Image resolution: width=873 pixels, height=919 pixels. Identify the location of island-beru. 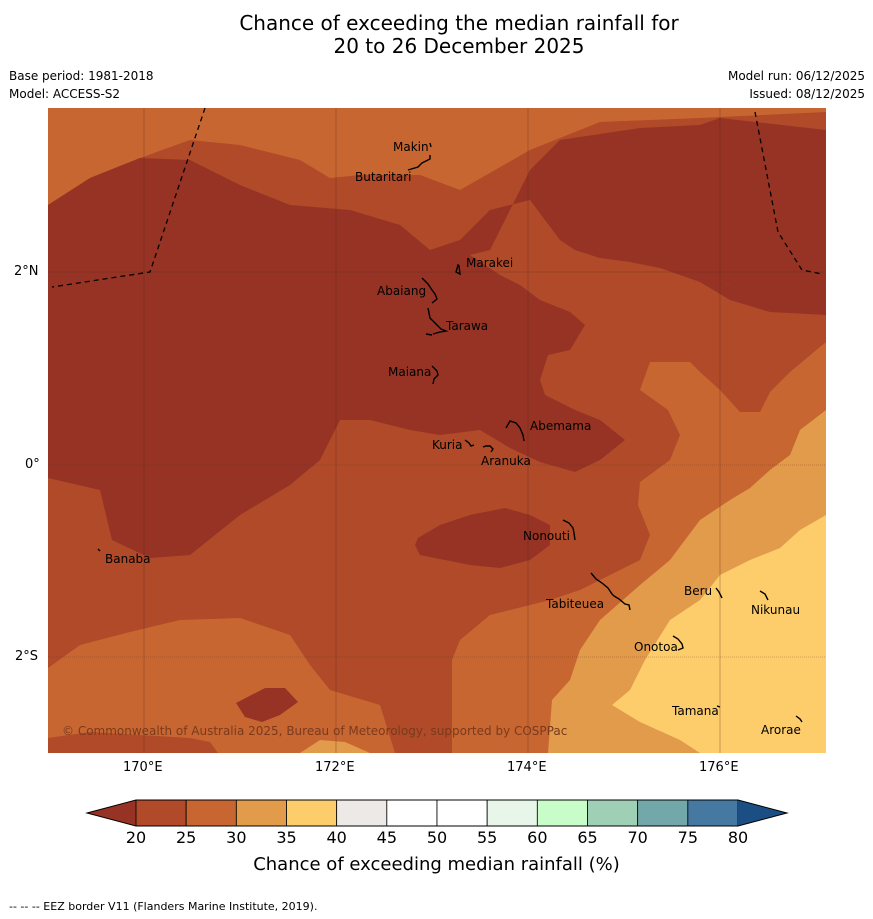
(719, 593).